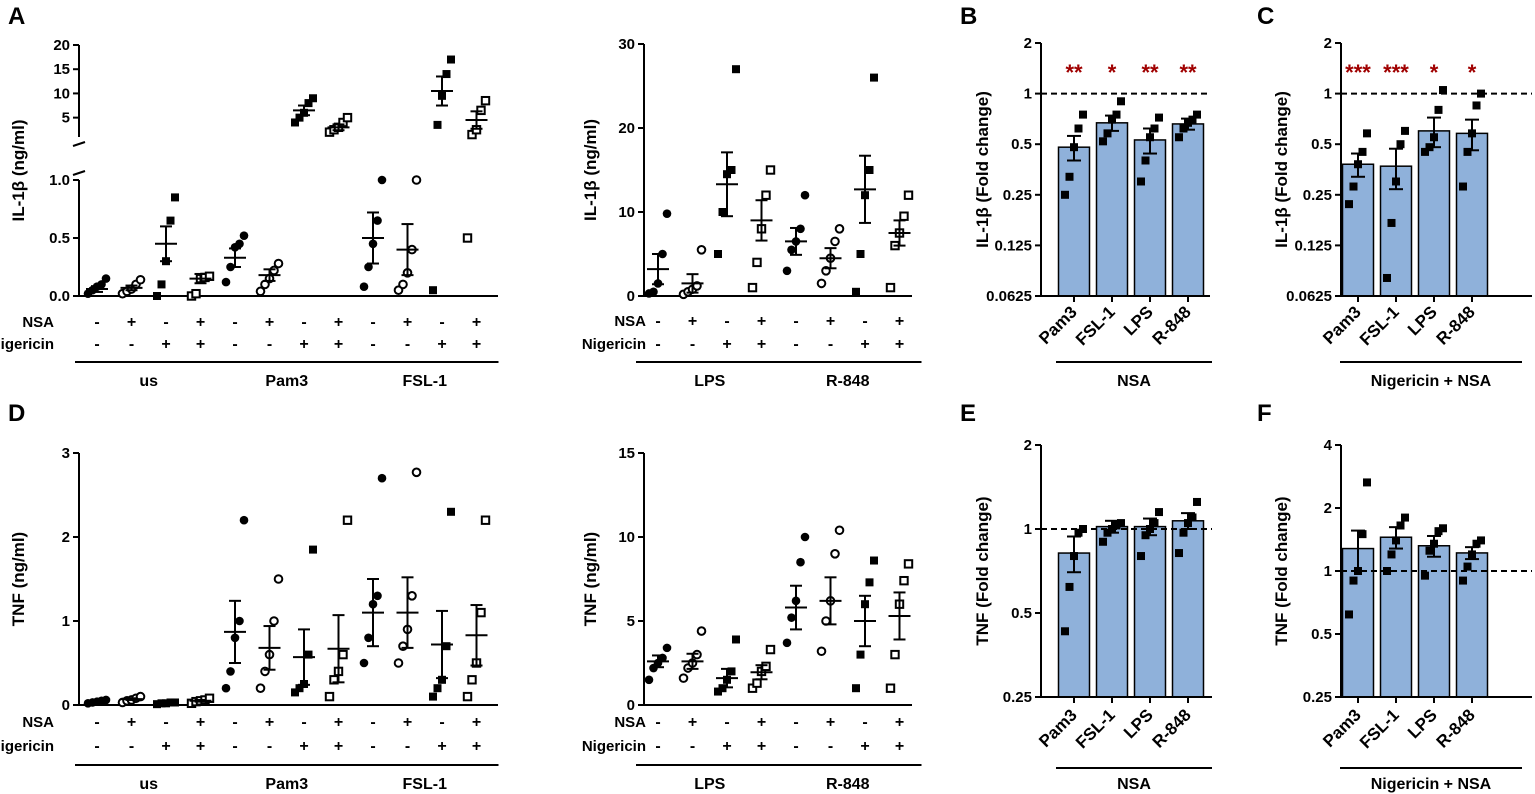 Image resolution: width=1535 pixels, height=794 pixels. Describe the element at coordinates (1017, 195) in the screenshot. I see `y-tick-label: 0.25` at that location.